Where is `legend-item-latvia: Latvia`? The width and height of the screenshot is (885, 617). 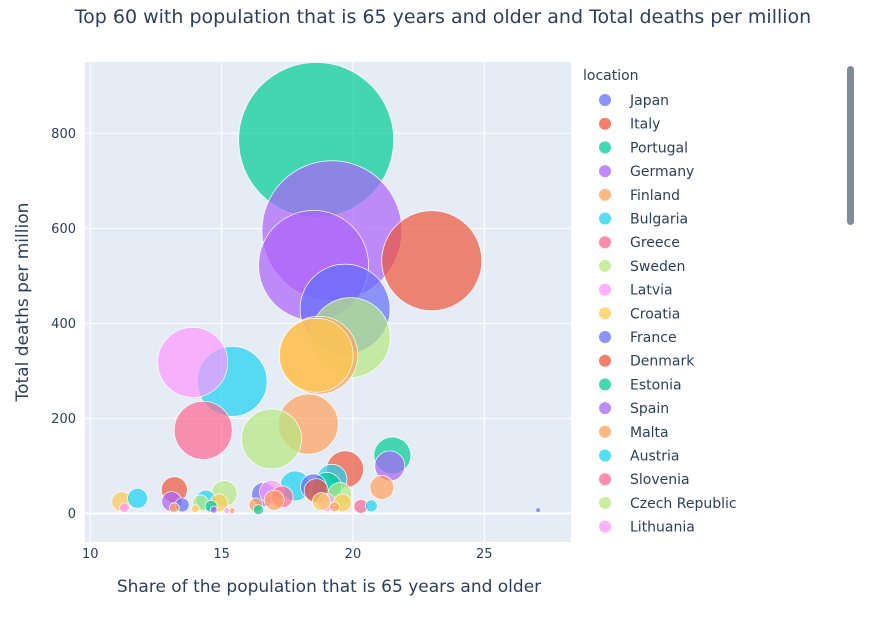
legend-item-latvia: Latvia is located at coordinates (636, 291).